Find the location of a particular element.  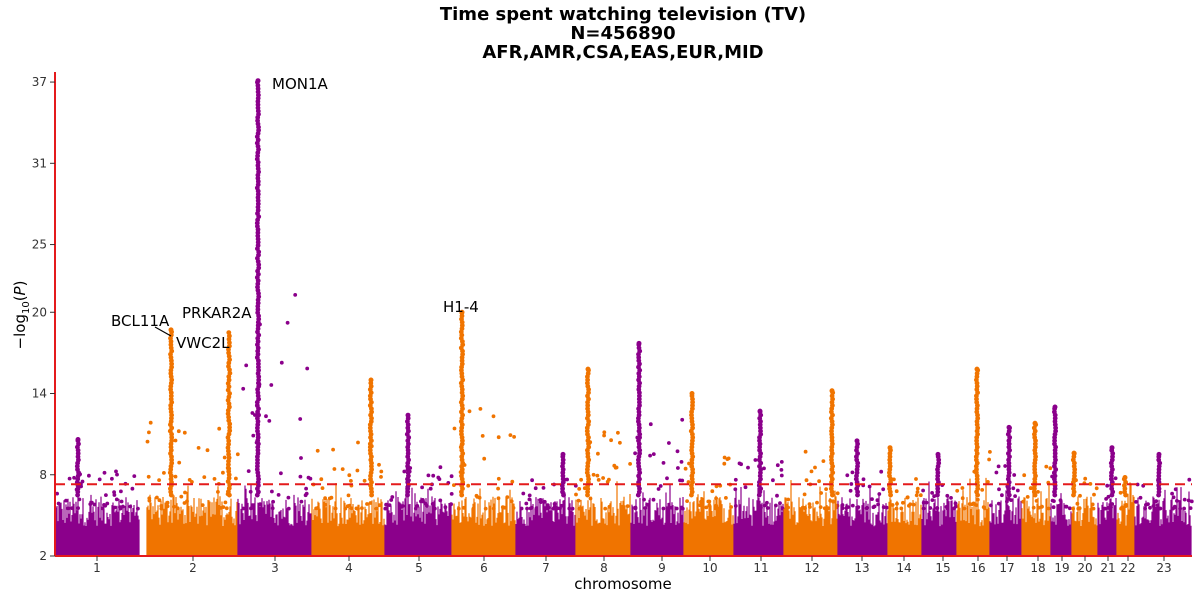

chromosome-9-points is located at coordinates (657, 486).